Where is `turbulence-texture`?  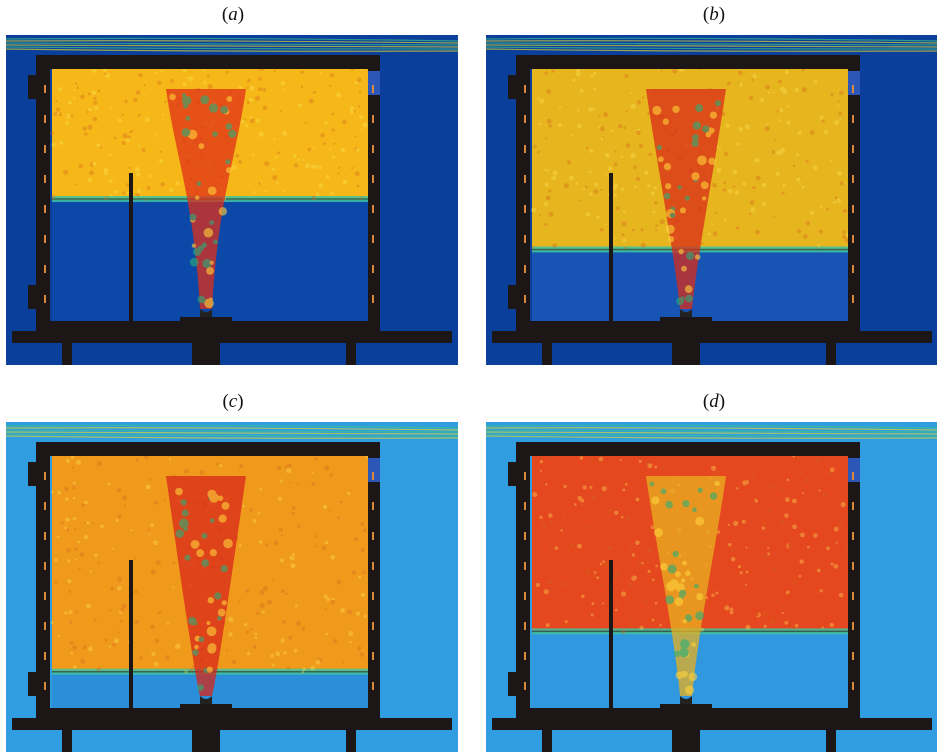 turbulence-texture is located at coordinates (691, 544).